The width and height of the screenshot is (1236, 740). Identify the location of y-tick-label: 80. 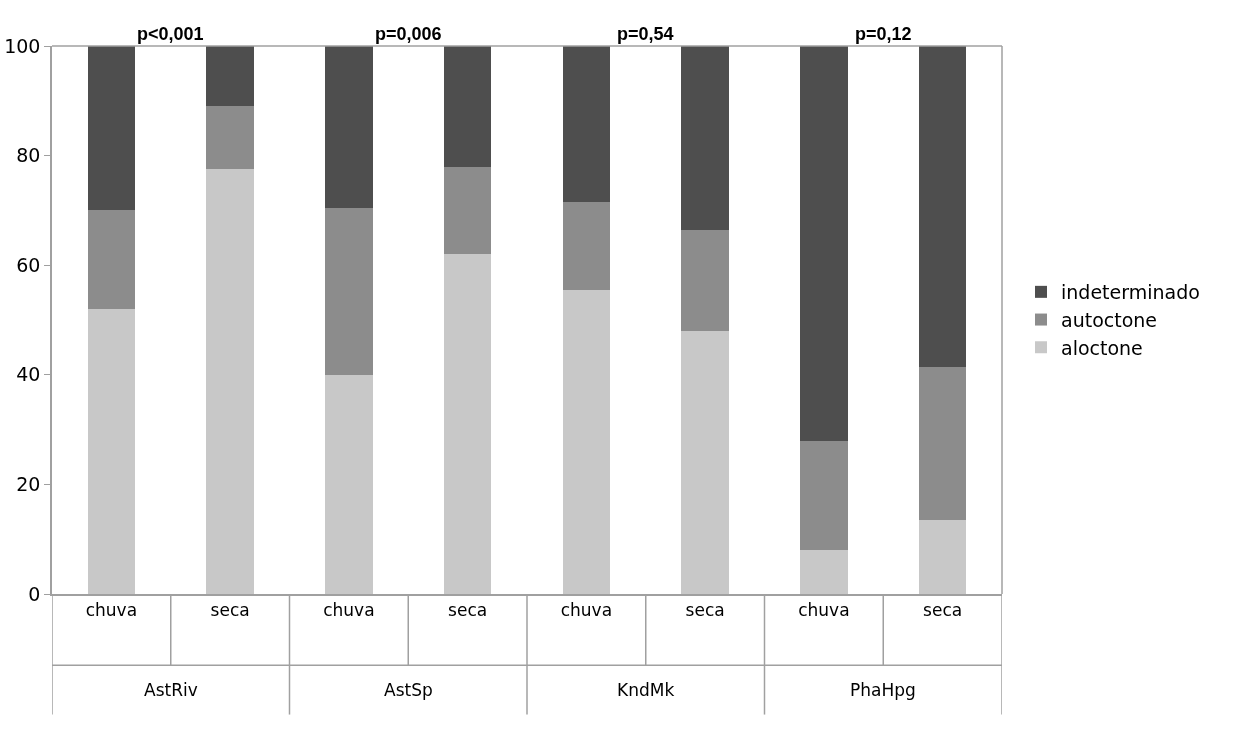
(28, 155).